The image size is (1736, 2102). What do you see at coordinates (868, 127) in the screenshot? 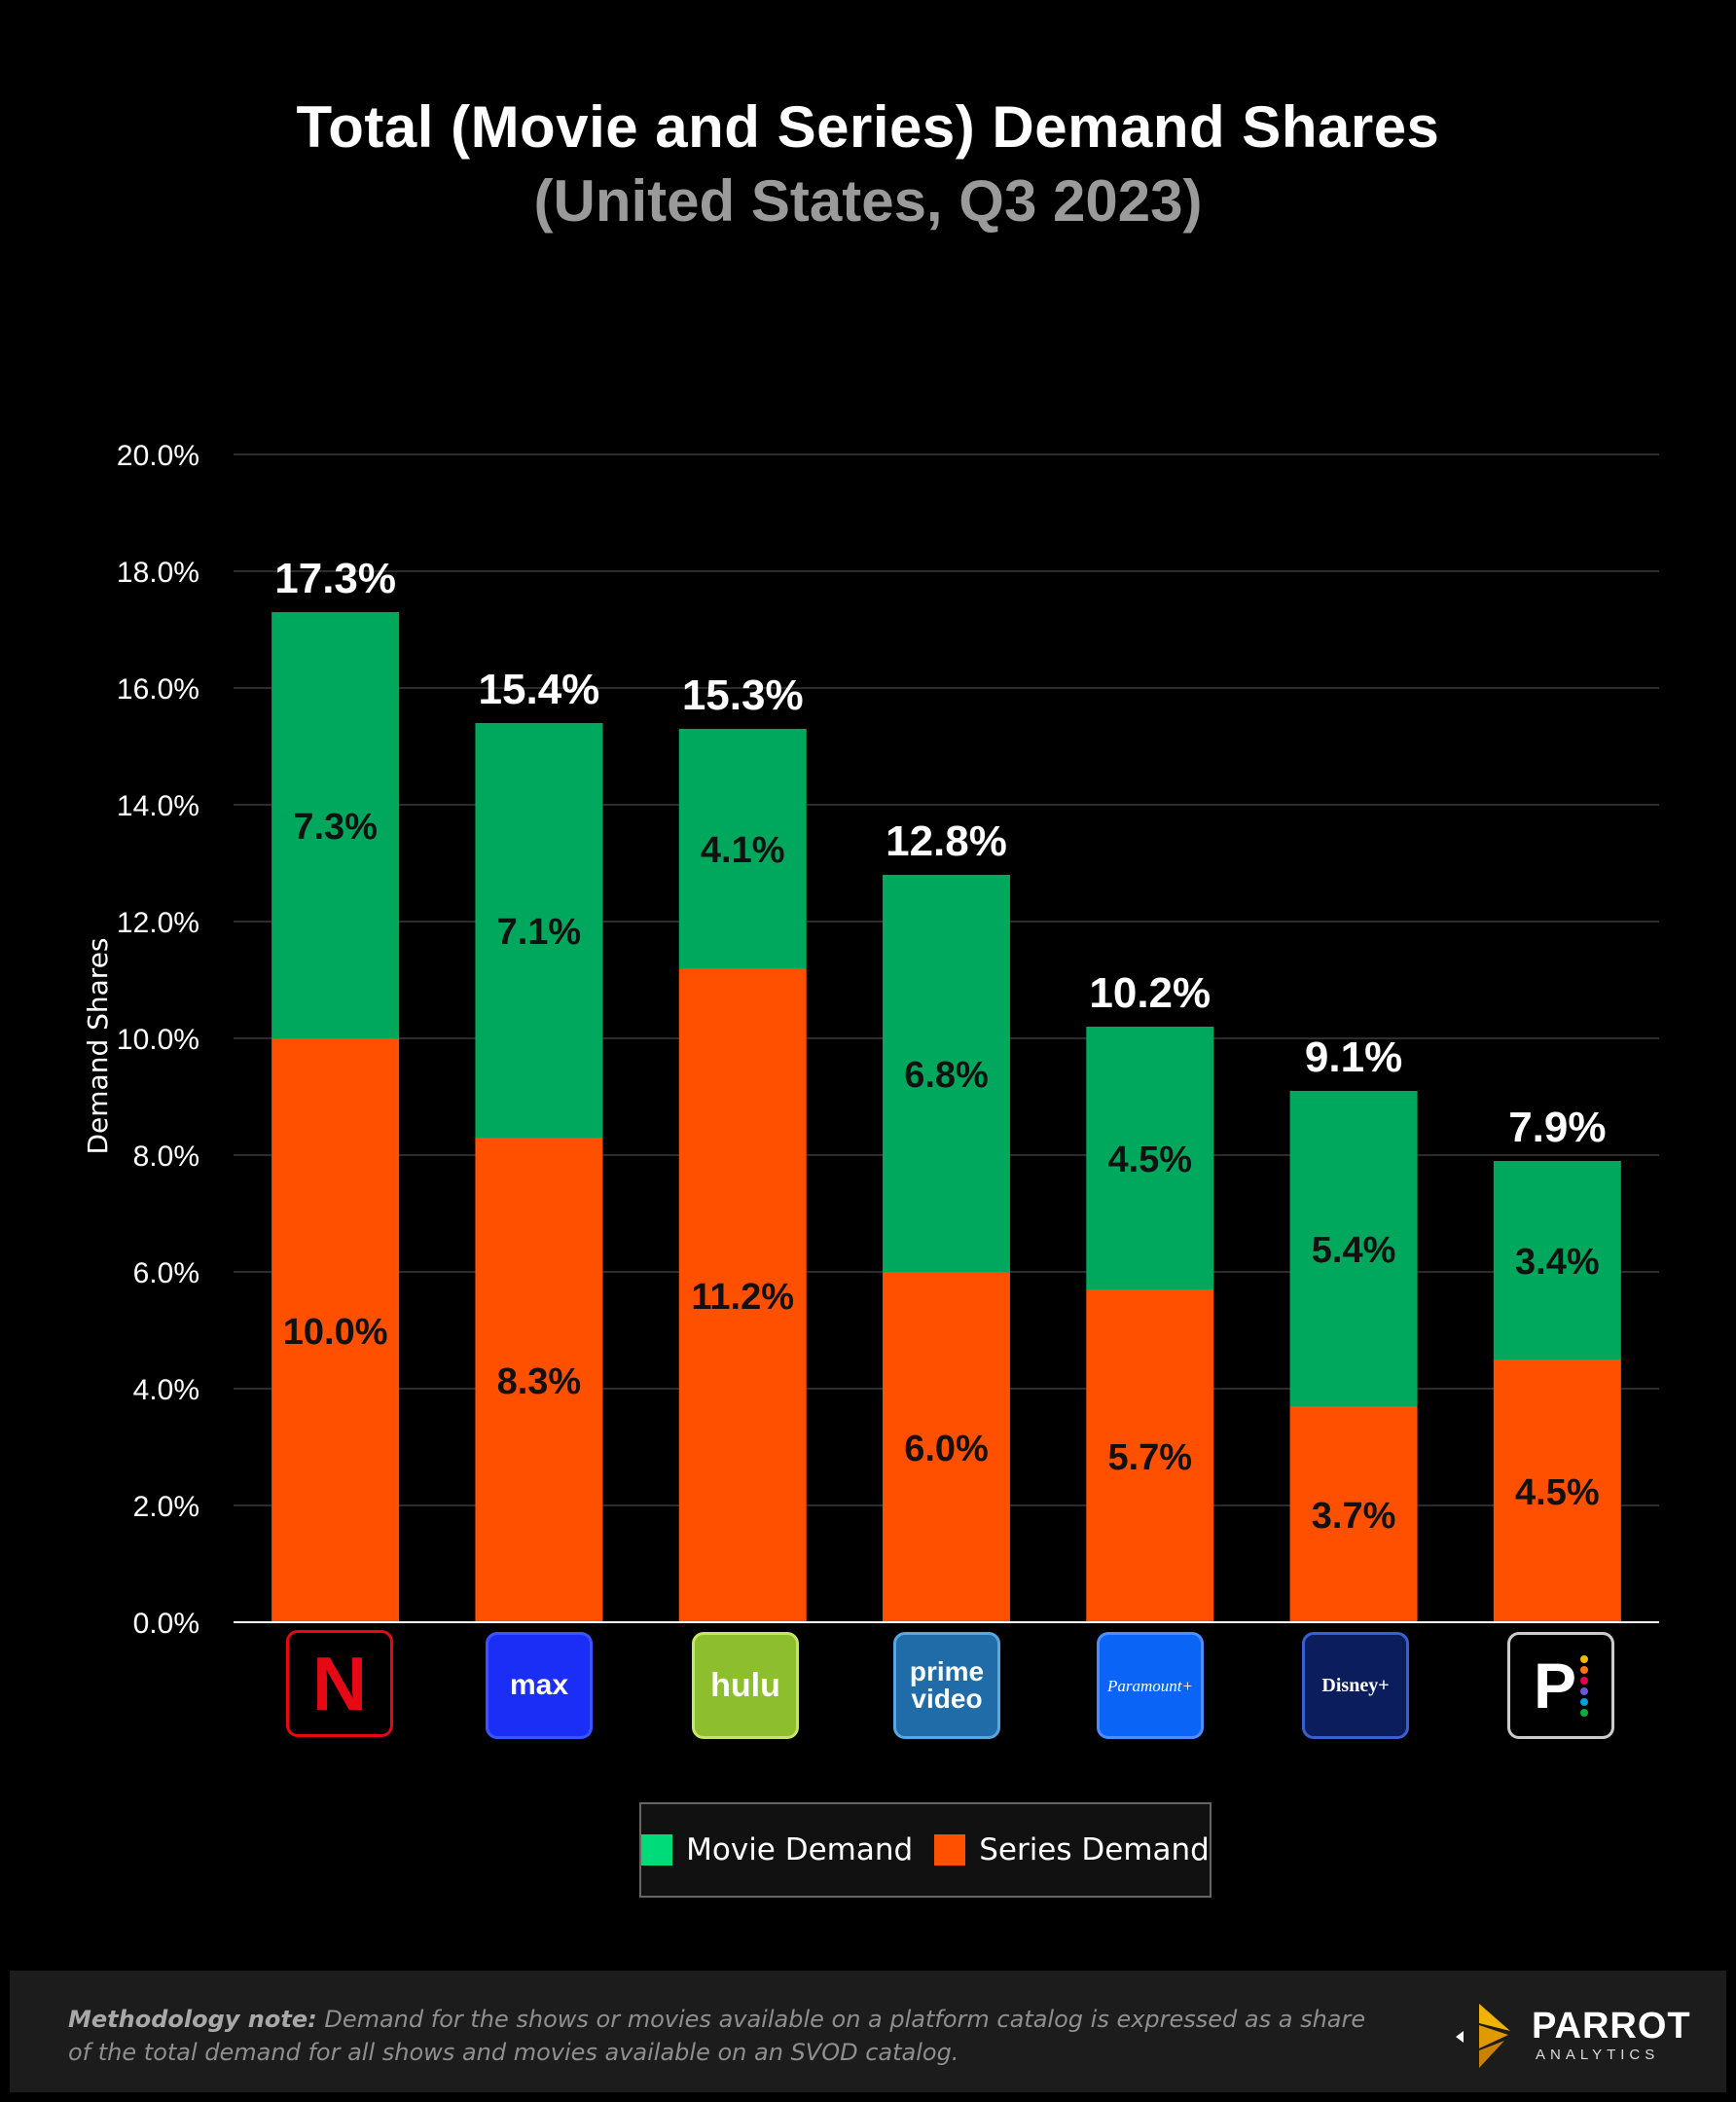
I see `chart-title: Total (Movie and Series) Demand Shares` at bounding box center [868, 127].